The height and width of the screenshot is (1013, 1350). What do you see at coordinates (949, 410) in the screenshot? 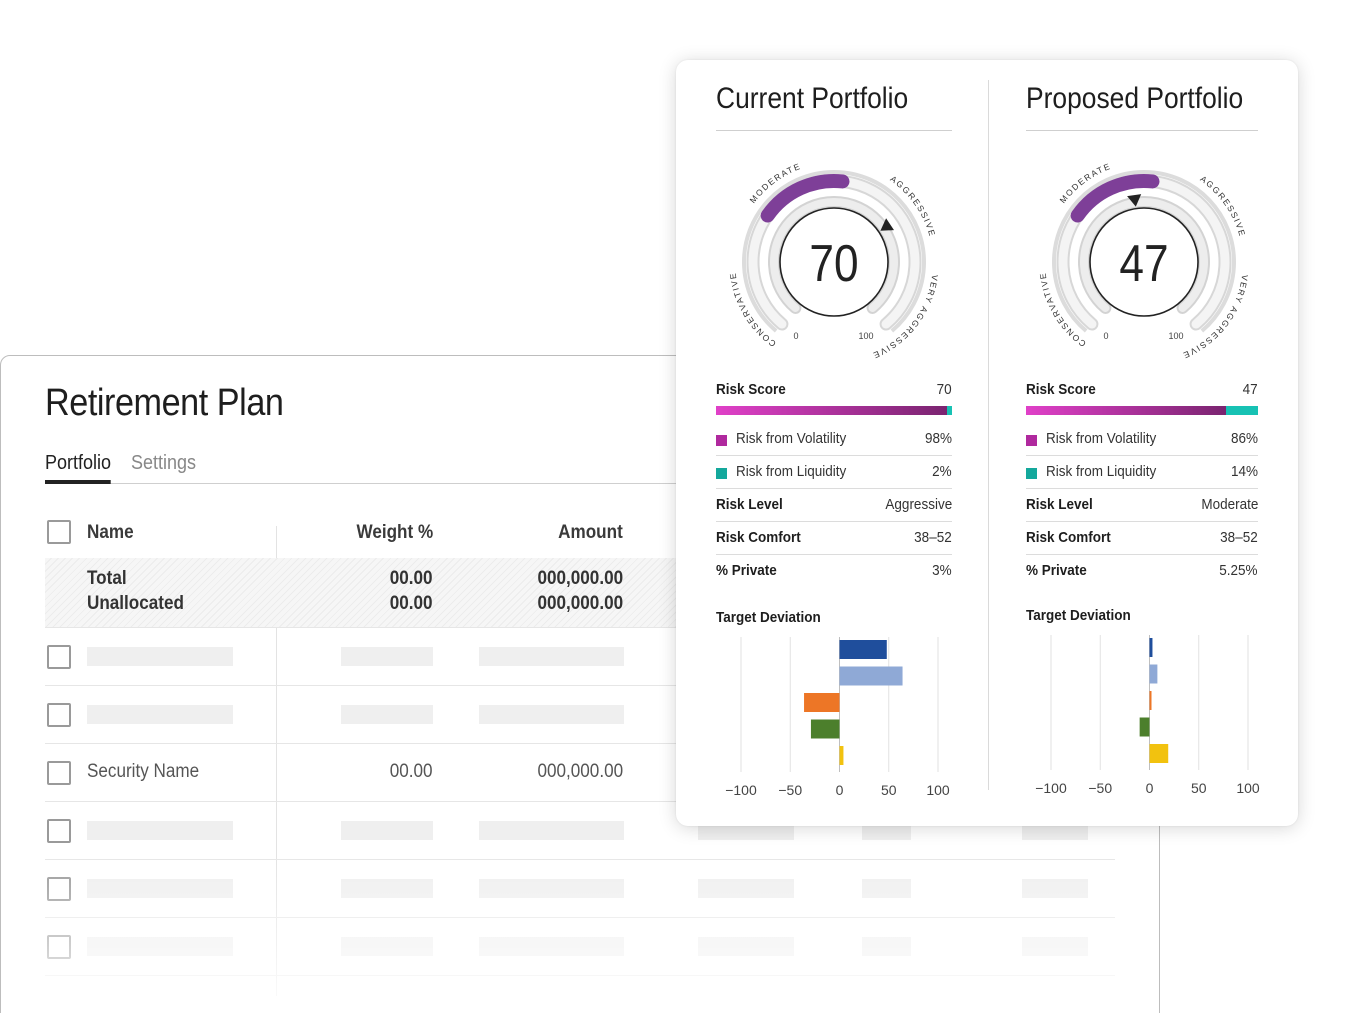
I see `liquidity-segment` at bounding box center [949, 410].